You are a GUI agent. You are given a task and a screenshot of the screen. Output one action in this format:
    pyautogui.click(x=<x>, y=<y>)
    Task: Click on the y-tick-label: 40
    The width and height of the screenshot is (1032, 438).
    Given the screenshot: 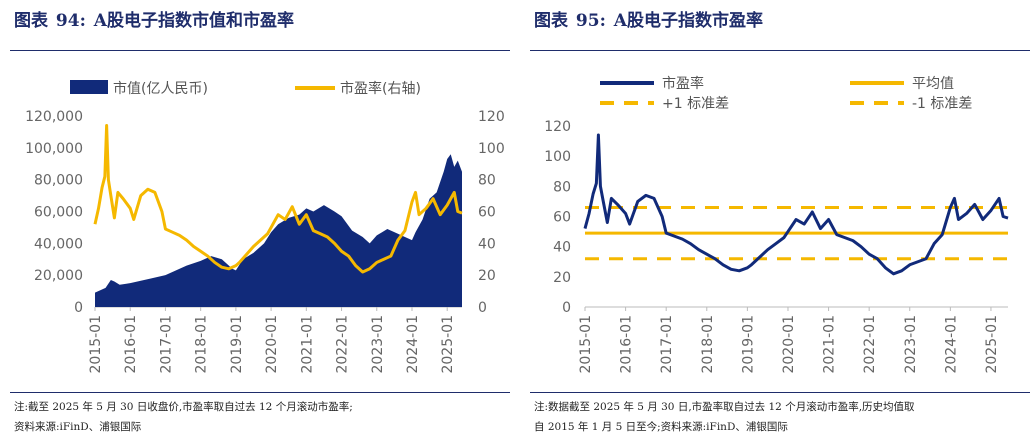 What is the action you would take?
    pyautogui.click(x=562, y=248)
    